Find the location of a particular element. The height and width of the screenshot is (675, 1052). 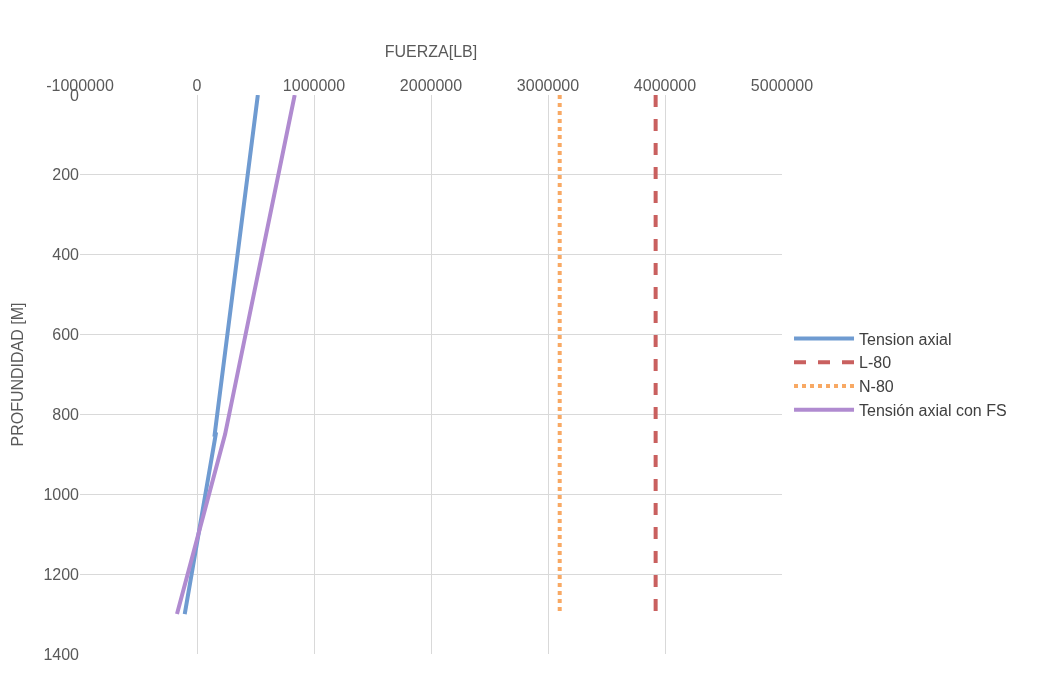

x-axis-title: FUERZA[LB] is located at coordinates (431, 51).